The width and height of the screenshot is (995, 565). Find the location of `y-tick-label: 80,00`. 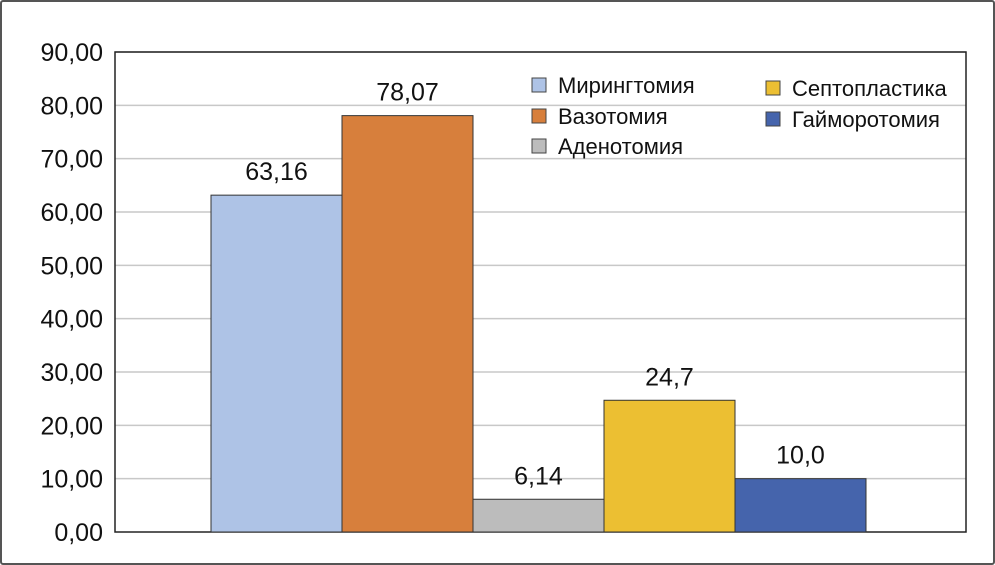

y-tick-label: 80,00 is located at coordinates (71, 106).